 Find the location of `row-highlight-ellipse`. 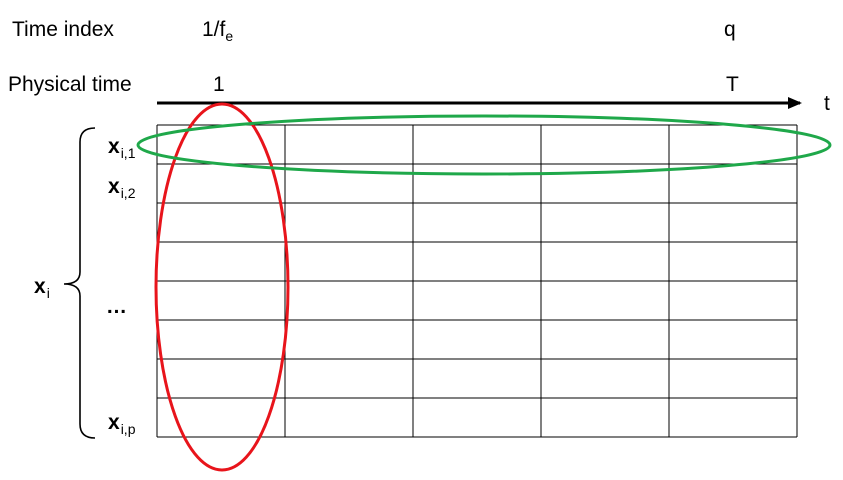

row-highlight-ellipse is located at coordinates (484, 145).